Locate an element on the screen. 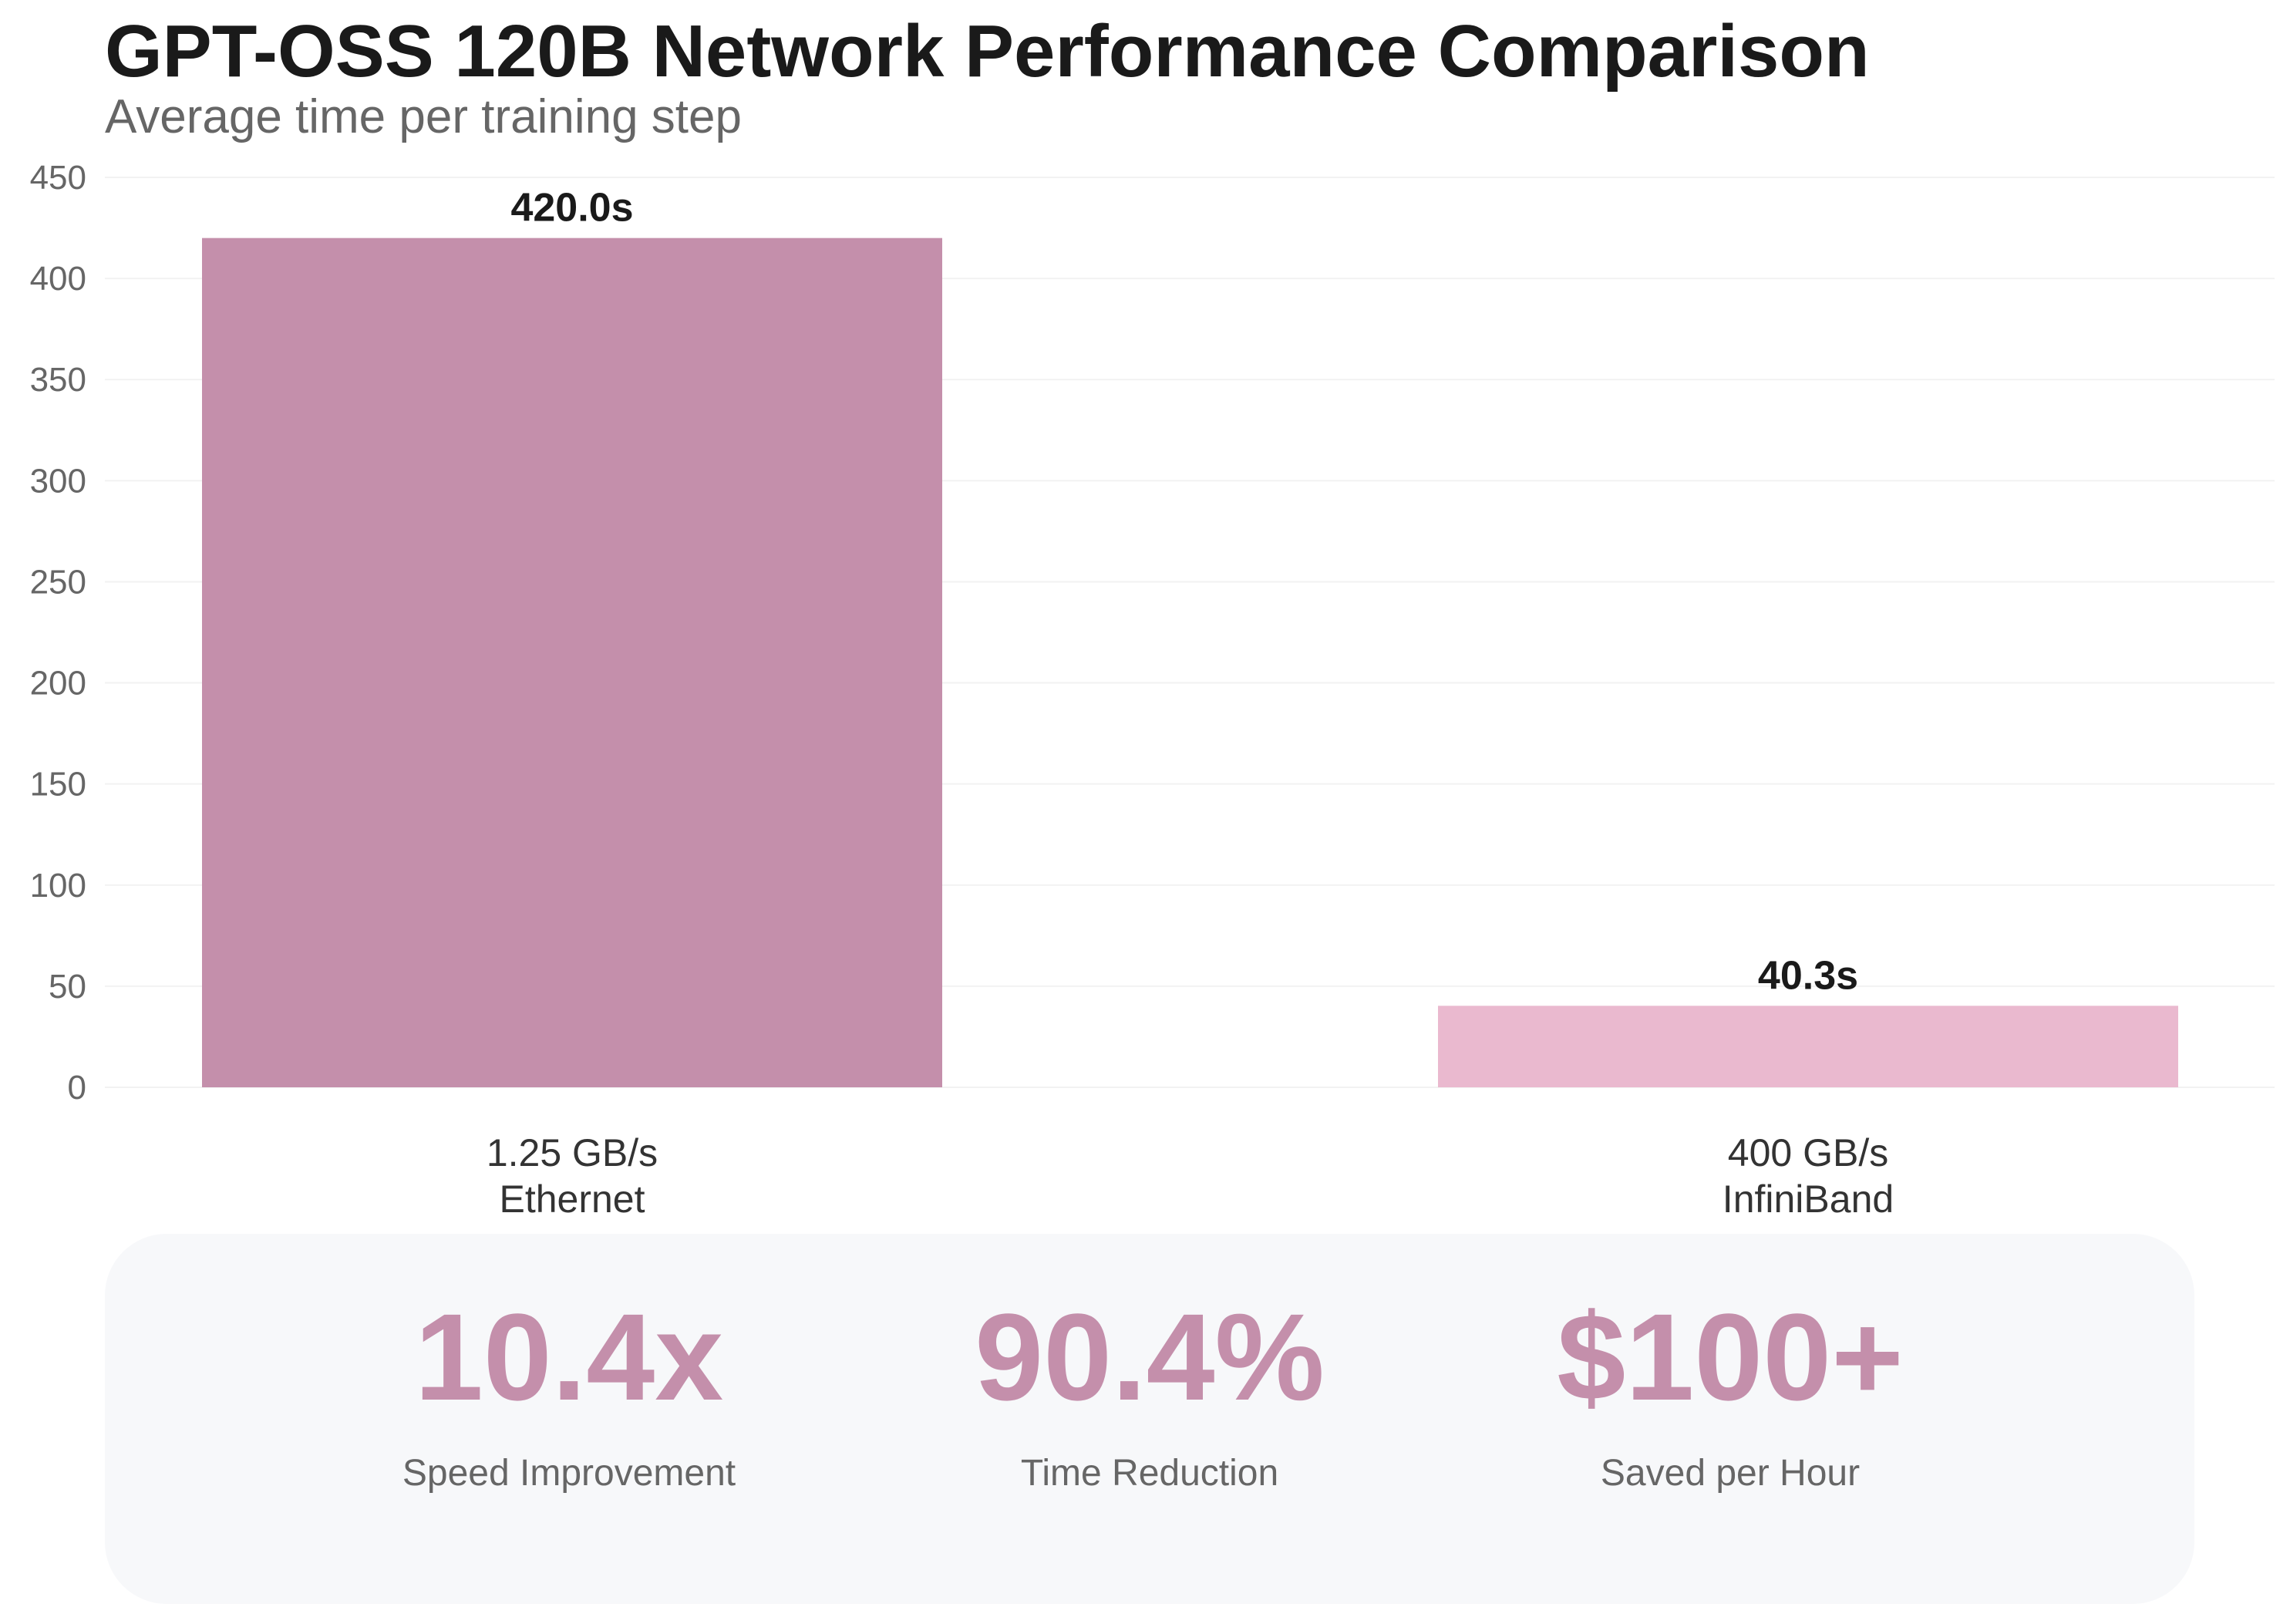 This screenshot has width=2290, height=1624. y-tick-label: 350 is located at coordinates (58, 380).